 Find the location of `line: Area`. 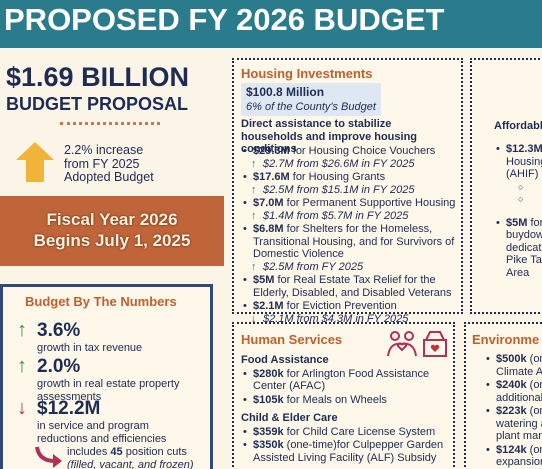

line: Area is located at coordinates (518, 272).